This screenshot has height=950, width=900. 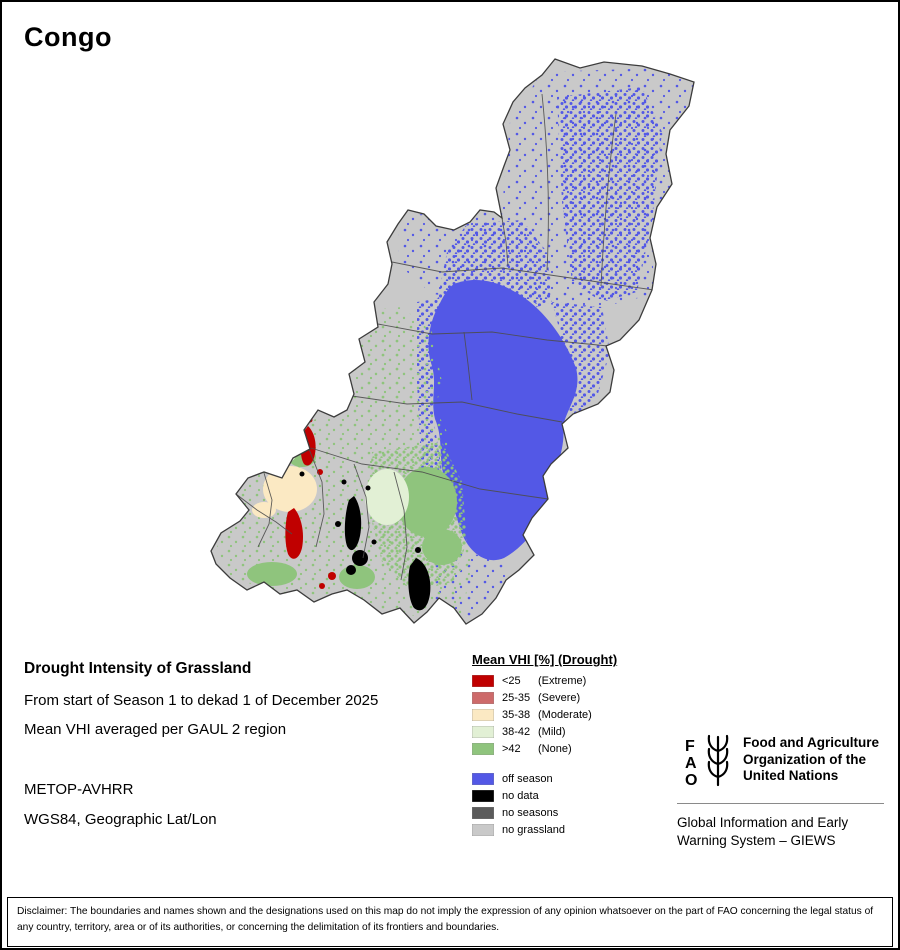 I want to click on footer-divider, so click(x=780, y=803).